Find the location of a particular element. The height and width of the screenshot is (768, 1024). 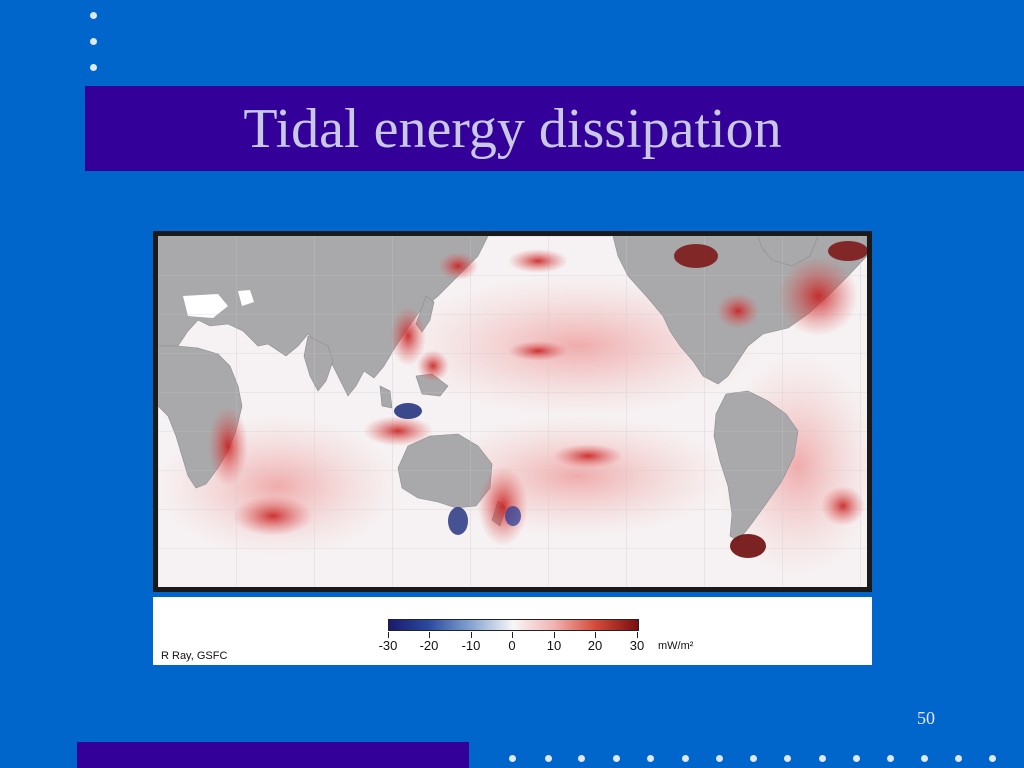

slide-title: Tidal energy dissipation is located at coordinates (512, 128).